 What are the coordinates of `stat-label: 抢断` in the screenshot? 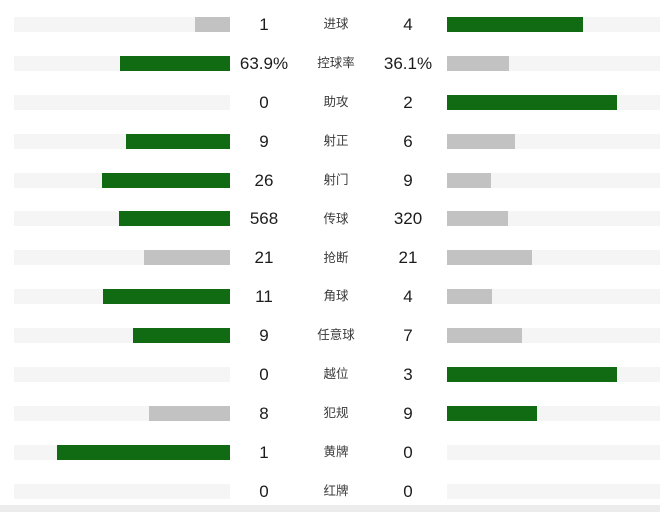 It's located at (336, 257).